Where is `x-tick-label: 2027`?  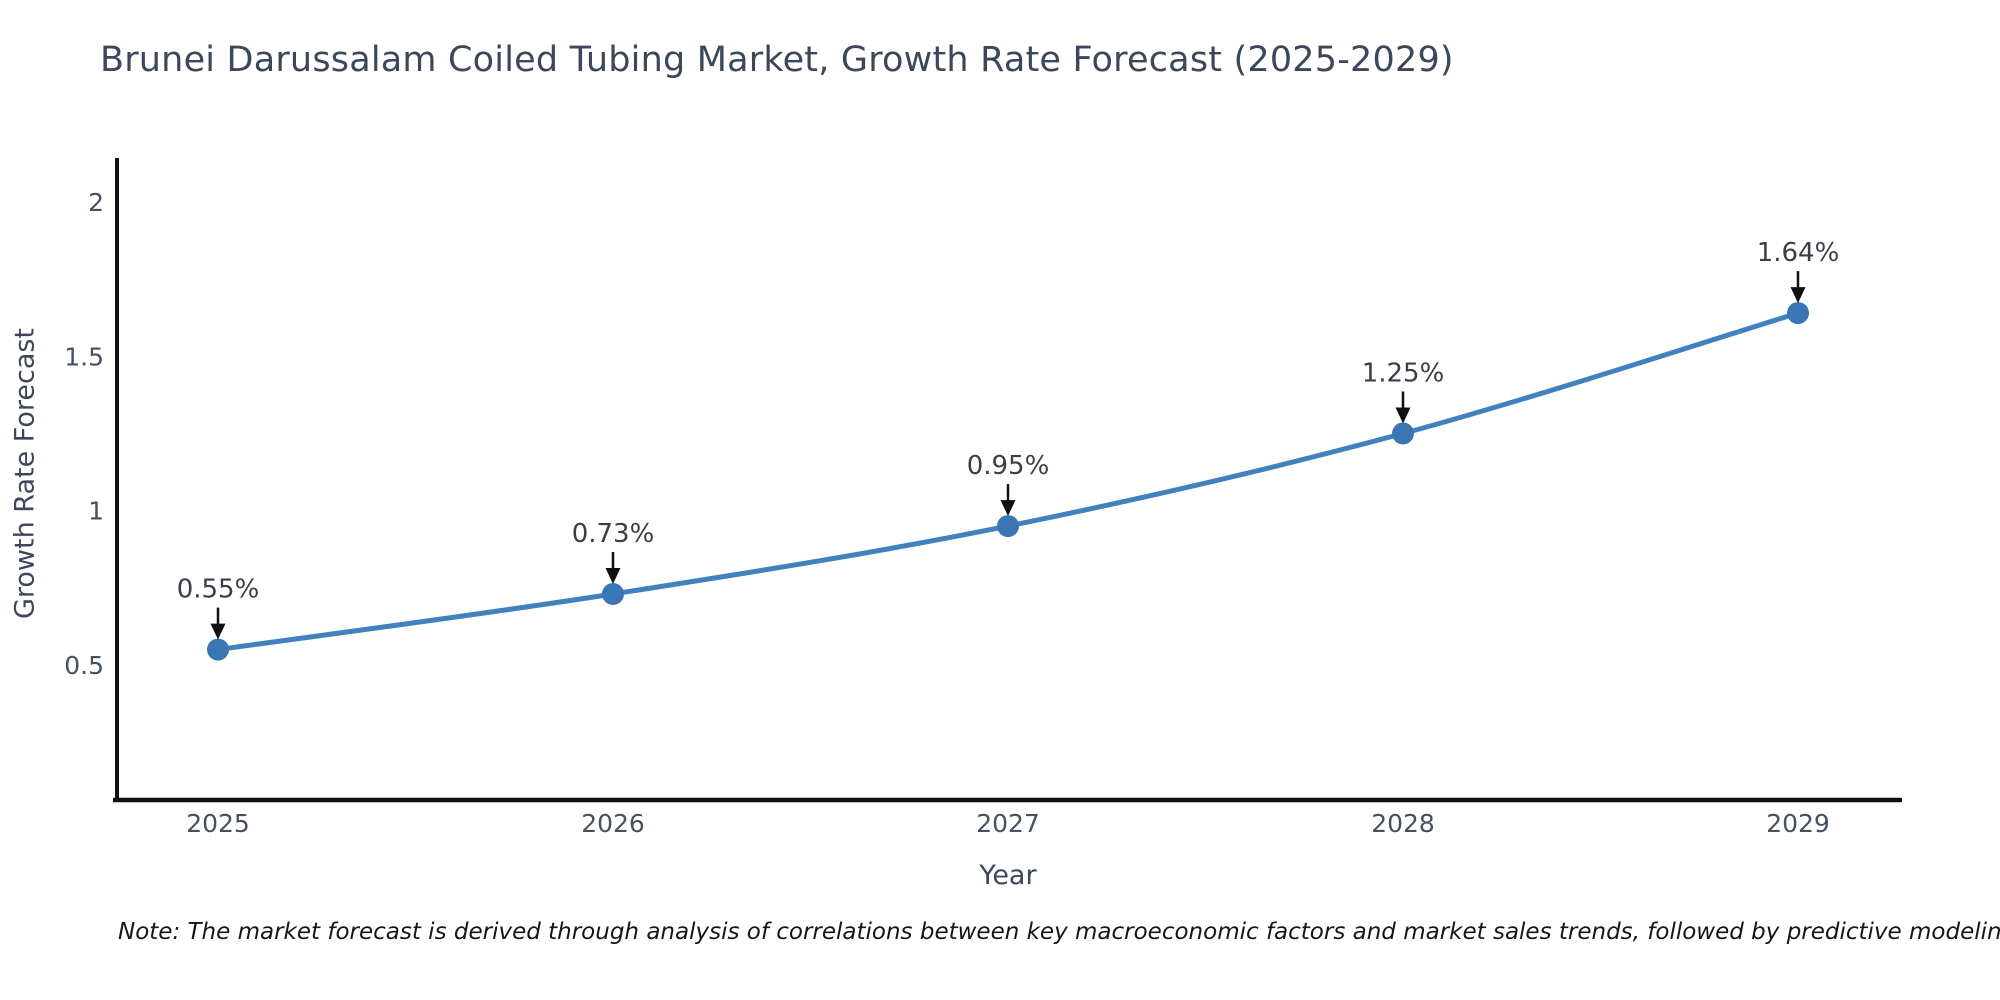
x-tick-label: 2027 is located at coordinates (1008, 823).